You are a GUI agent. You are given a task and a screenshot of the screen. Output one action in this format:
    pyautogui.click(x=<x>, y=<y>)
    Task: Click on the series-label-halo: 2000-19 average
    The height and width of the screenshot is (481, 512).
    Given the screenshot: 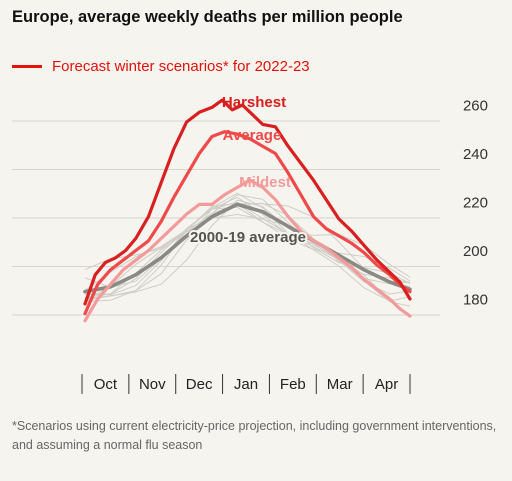 What is the action you would take?
    pyautogui.click(x=248, y=237)
    